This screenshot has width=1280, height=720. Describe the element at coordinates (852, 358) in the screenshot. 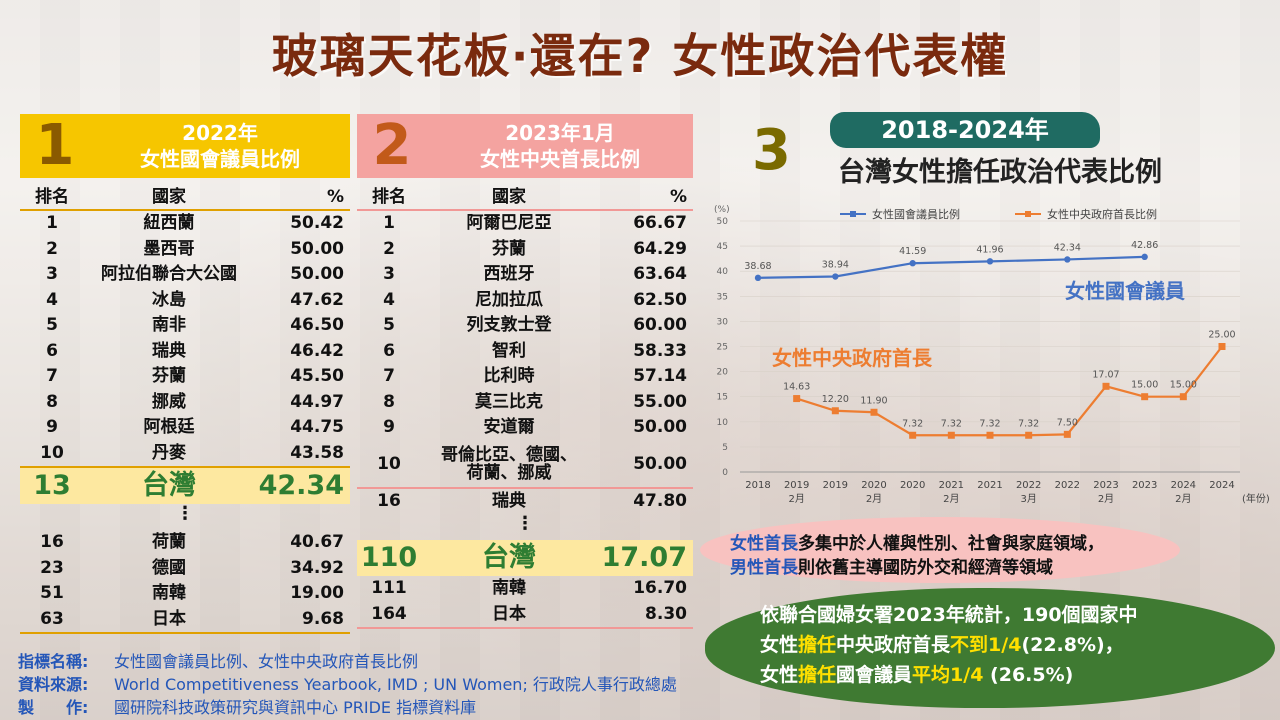

I see `series-annotation: 女性中央政府首長` at that location.